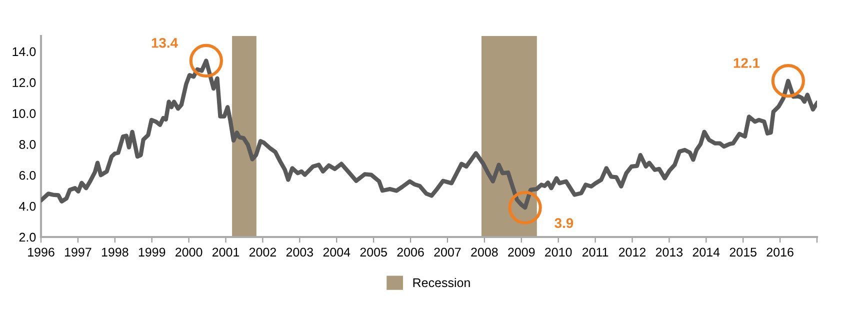 Image resolution: width=850 pixels, height=310 pixels. I want to click on x-tick-label: 2000, so click(189, 252).